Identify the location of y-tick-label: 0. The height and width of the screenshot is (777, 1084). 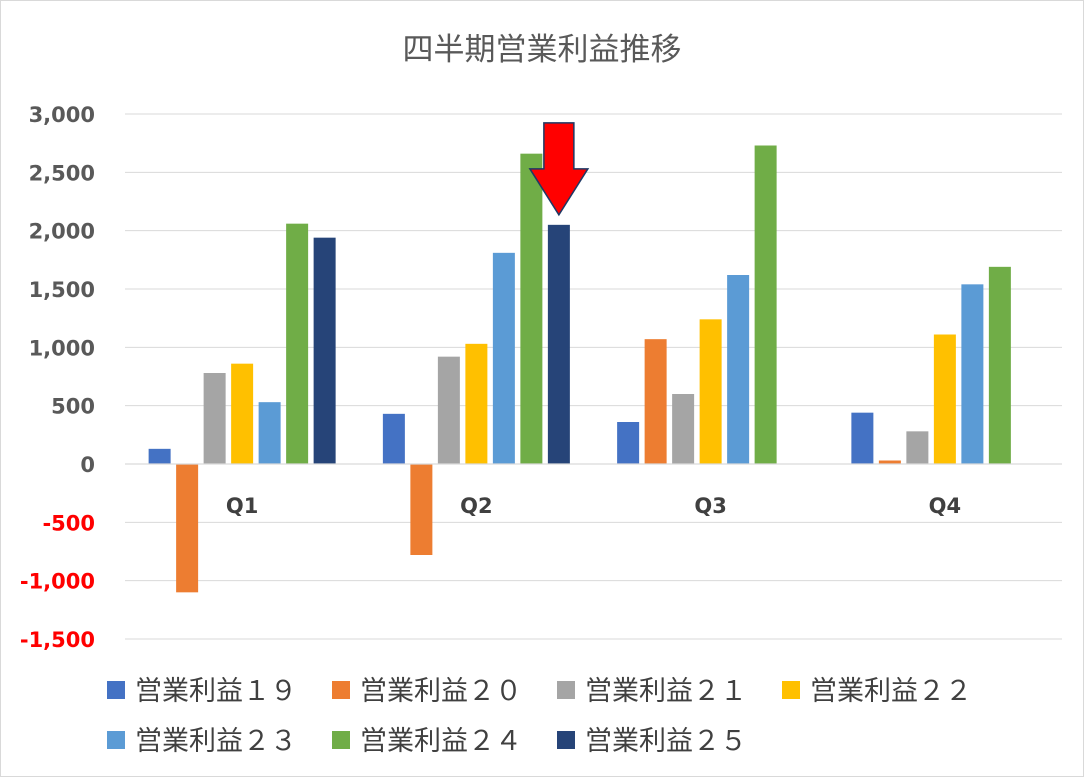
(87, 465).